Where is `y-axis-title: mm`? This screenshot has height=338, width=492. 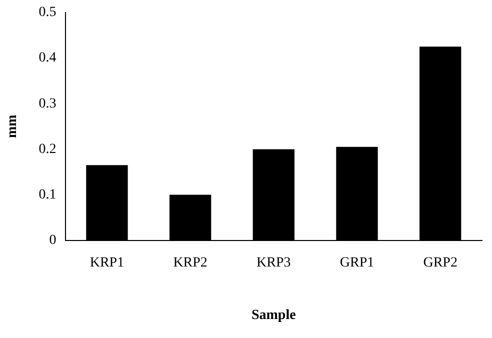 y-axis-title: mm is located at coordinates (12, 126).